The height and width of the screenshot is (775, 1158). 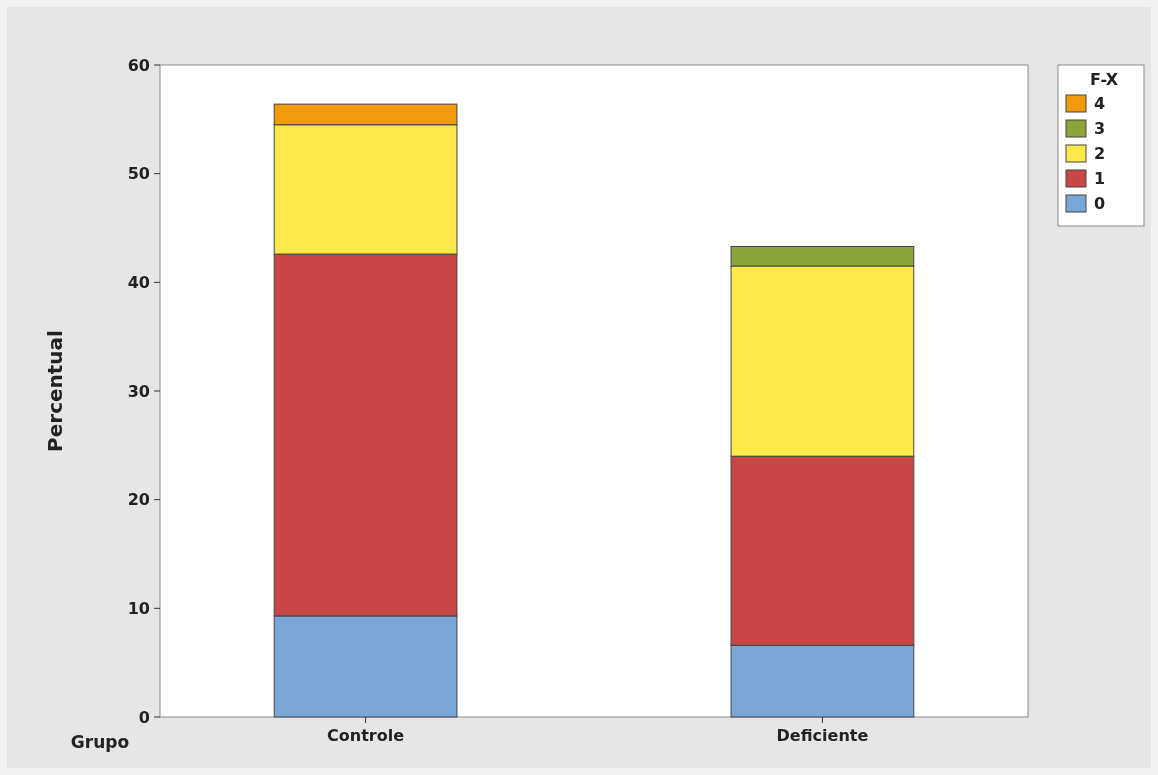 I want to click on y-axis-title: Percentual, so click(x=55, y=391).